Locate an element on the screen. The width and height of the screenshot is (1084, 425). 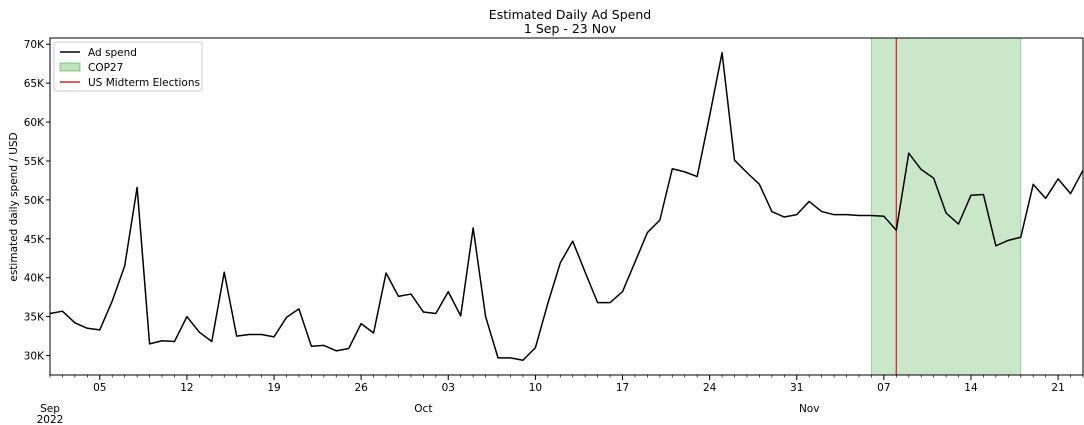
x-tick-label: 19 is located at coordinates (273, 388).